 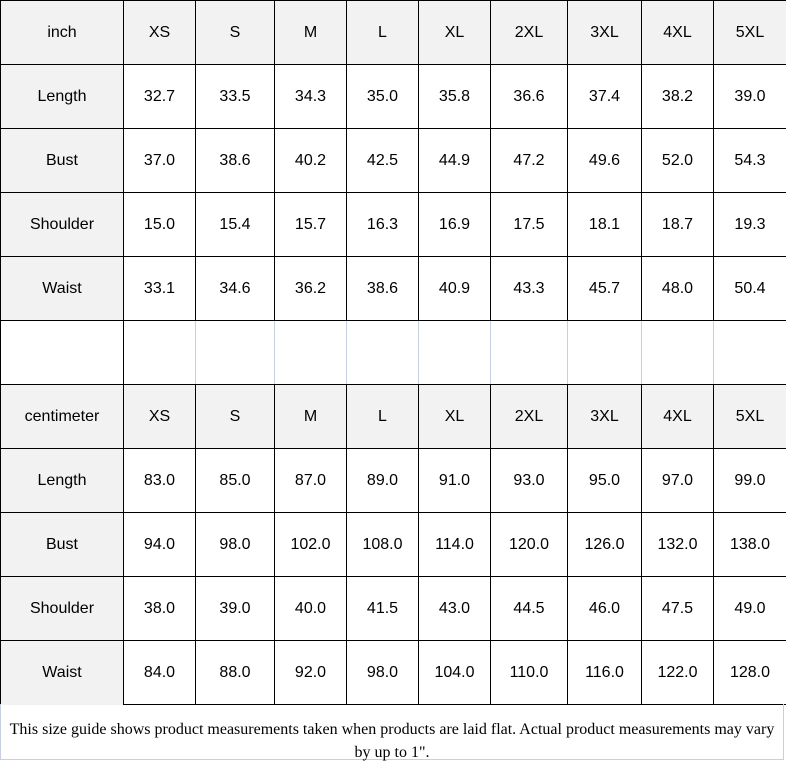 What do you see at coordinates (310, 32) in the screenshot?
I see `size-header: M` at bounding box center [310, 32].